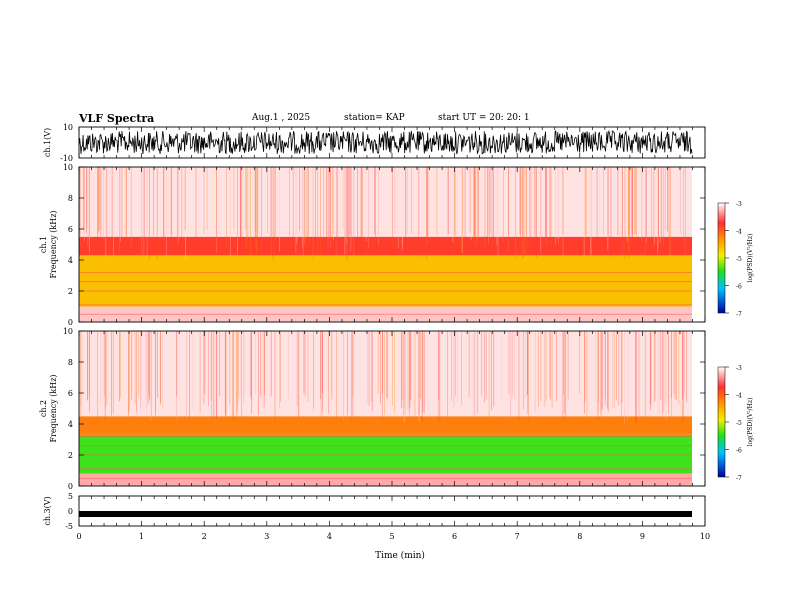 The width and height of the screenshot is (792, 612). What do you see at coordinates (705, 536) in the screenshot?
I see `x-tick-label: 10` at bounding box center [705, 536].